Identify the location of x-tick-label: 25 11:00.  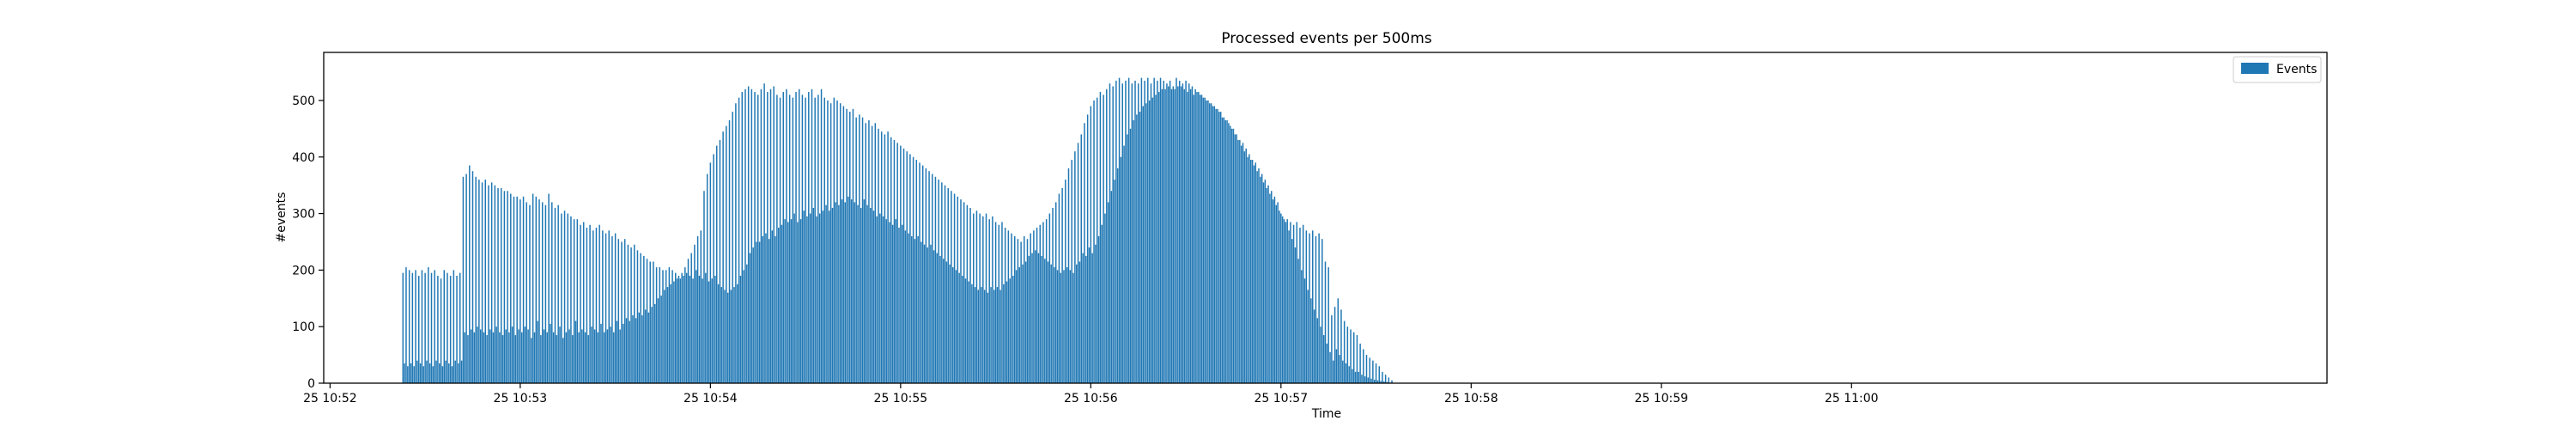
(1852, 399).